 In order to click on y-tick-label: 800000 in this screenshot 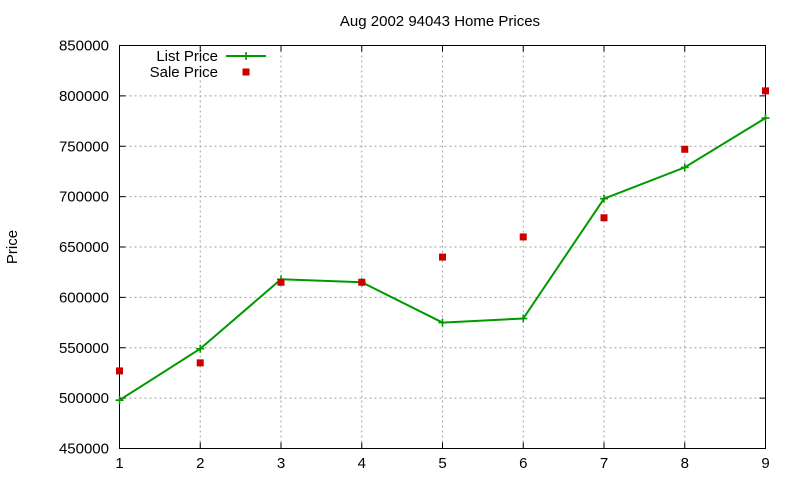, I will do `click(84, 96)`.